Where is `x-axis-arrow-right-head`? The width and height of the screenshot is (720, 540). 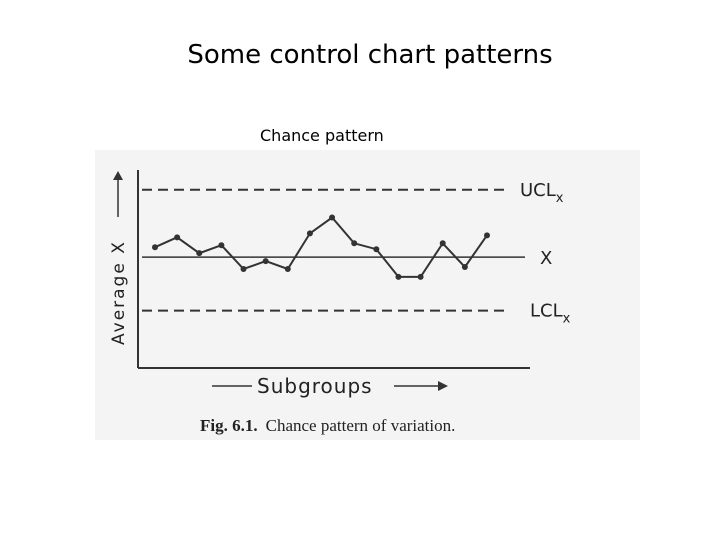 x-axis-arrow-right-head is located at coordinates (443, 386).